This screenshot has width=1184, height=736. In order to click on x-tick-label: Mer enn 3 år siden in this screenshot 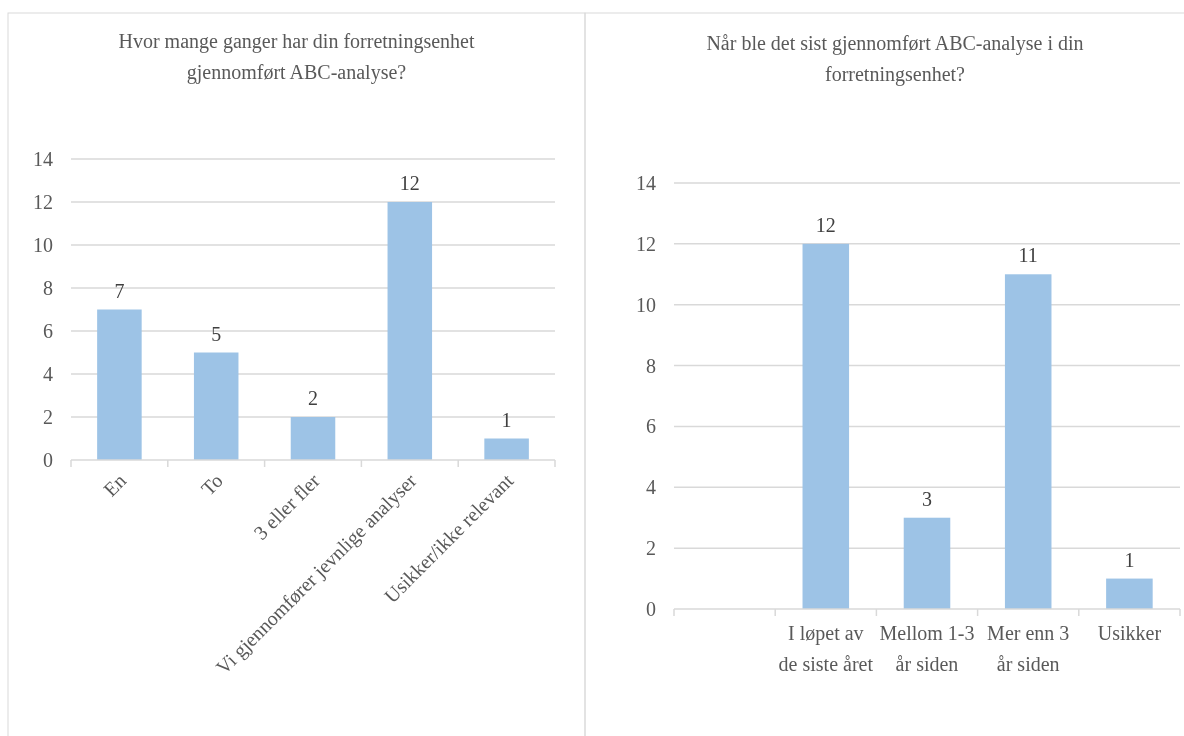, I will do `click(1028, 648)`.